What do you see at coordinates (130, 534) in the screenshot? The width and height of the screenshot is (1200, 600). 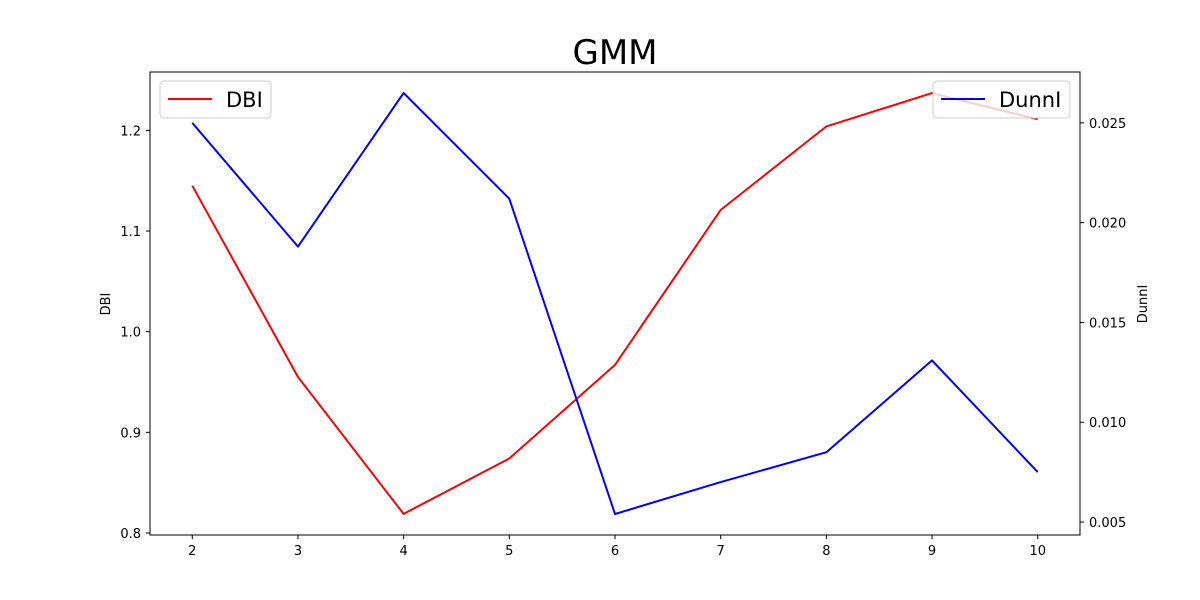 I see `left-y-tick-label: 0.8` at bounding box center [130, 534].